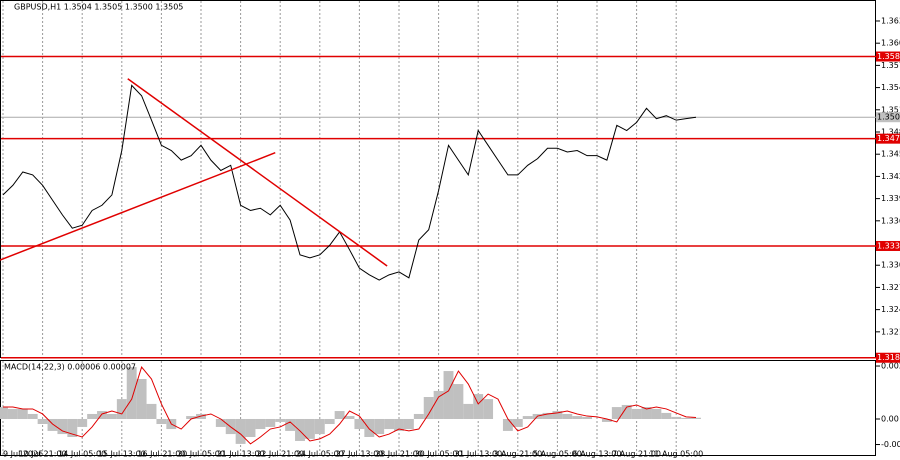 Image resolution: width=900 pixels, height=460 pixels. Describe the element at coordinates (557, 454) in the screenshot. I see `x-tick-label: 5 Aug 05:00` at that location.